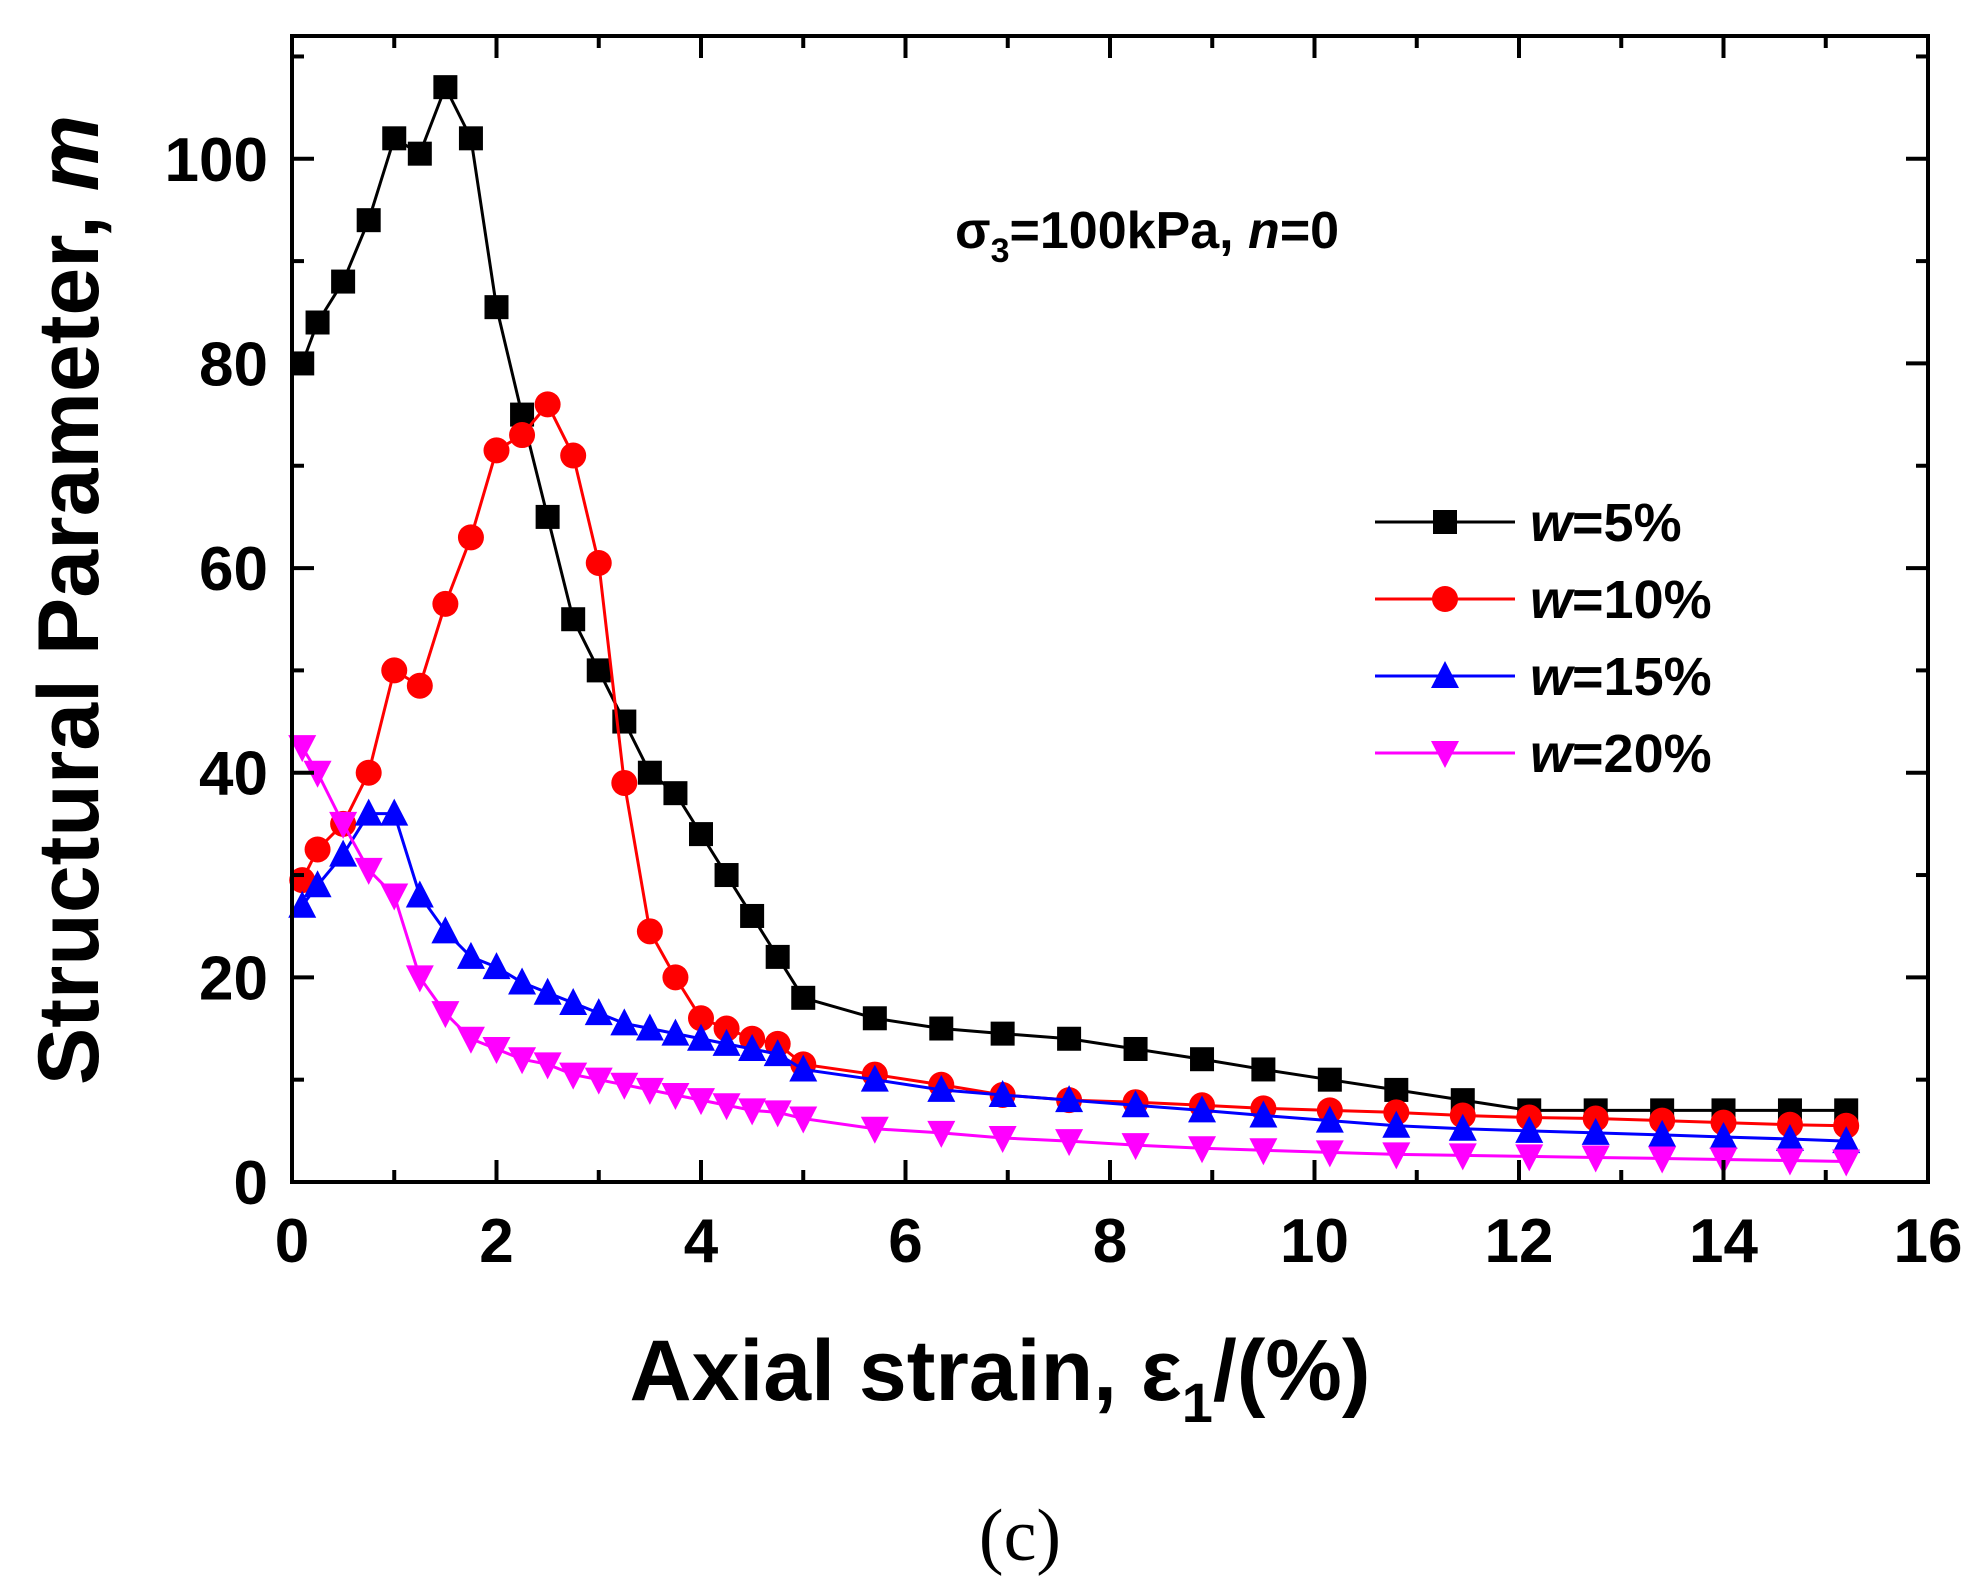 The image size is (1982, 1593). What do you see at coordinates (233, 569) in the screenshot?
I see `y-tick-label: 60` at bounding box center [233, 569].